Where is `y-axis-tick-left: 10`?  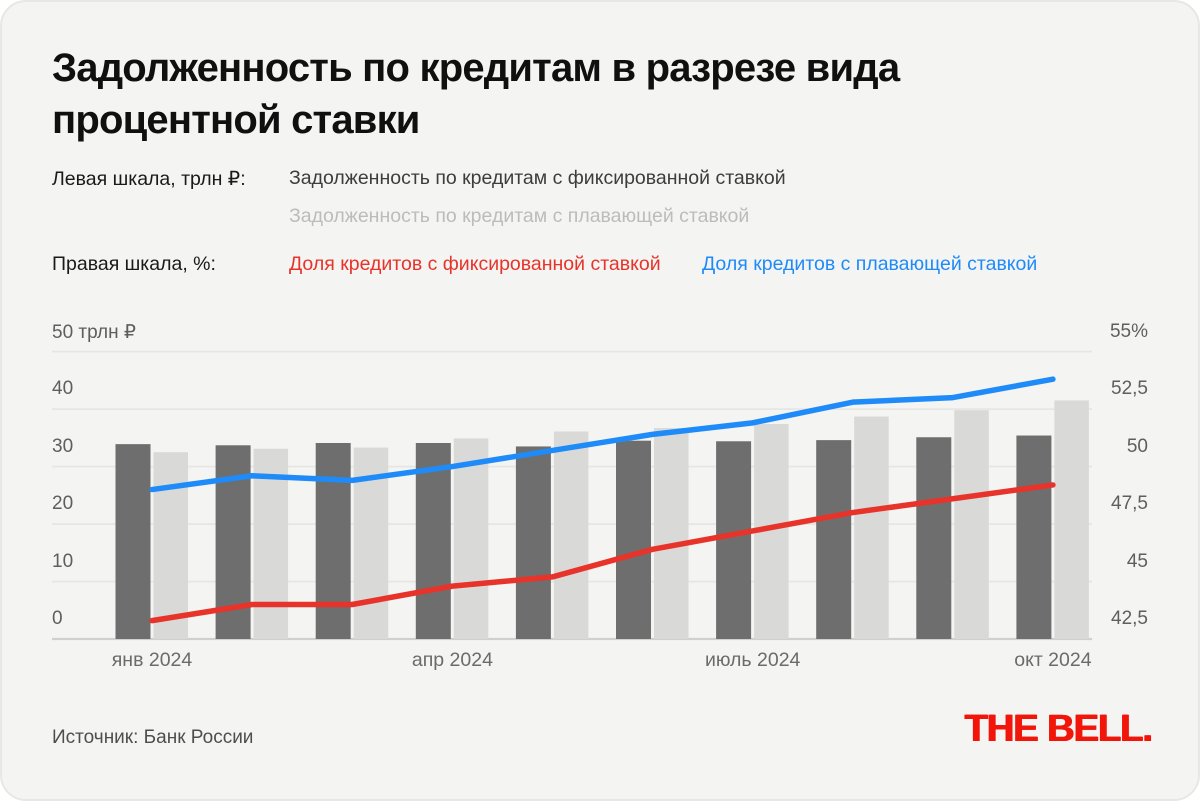
y-axis-tick-left: 10 is located at coordinates (63, 561).